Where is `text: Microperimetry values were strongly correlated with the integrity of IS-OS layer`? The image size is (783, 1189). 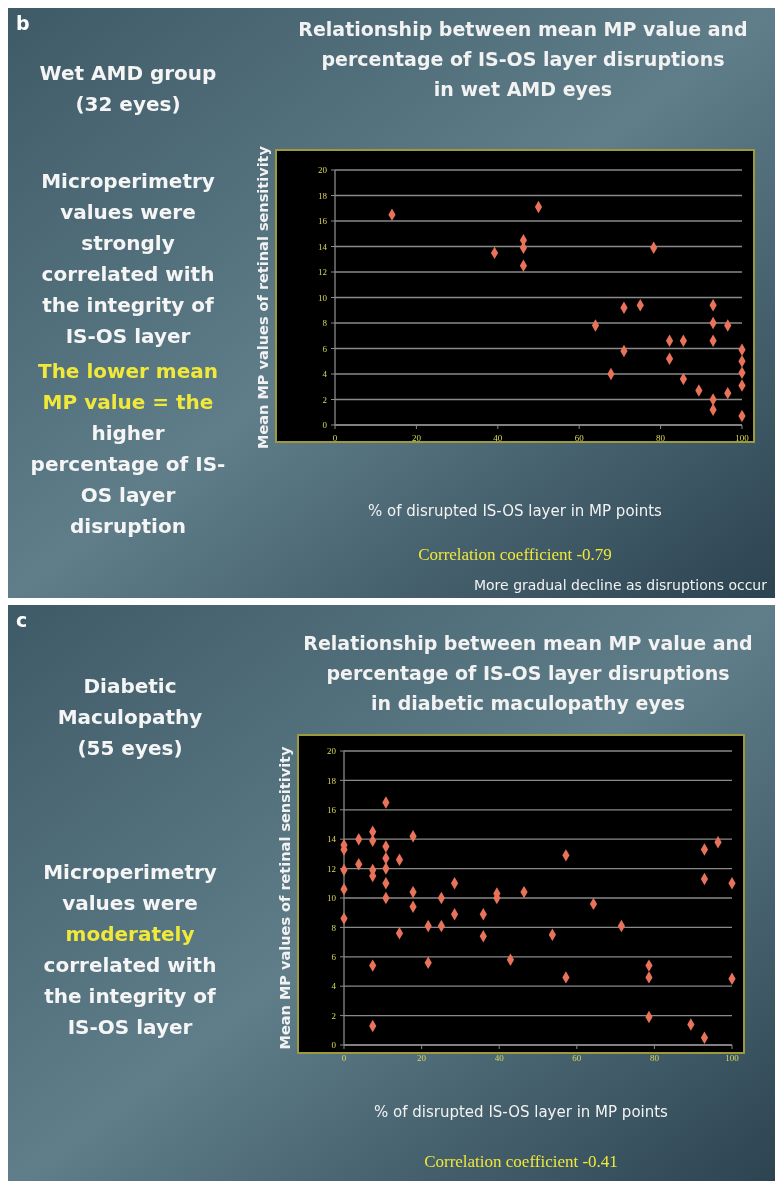
text: Microperimetry values were strongly correlated with the integrity of IS-OS layer is located at coordinates (128, 258).